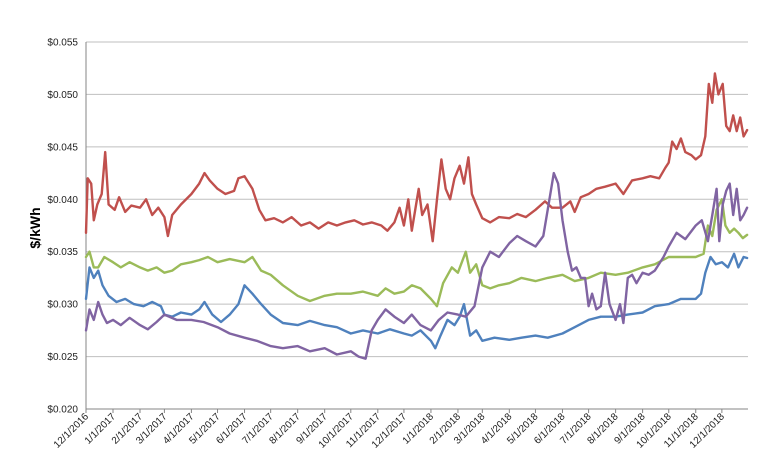  I want to click on y-tick-label: $0.040, so click(62, 200).